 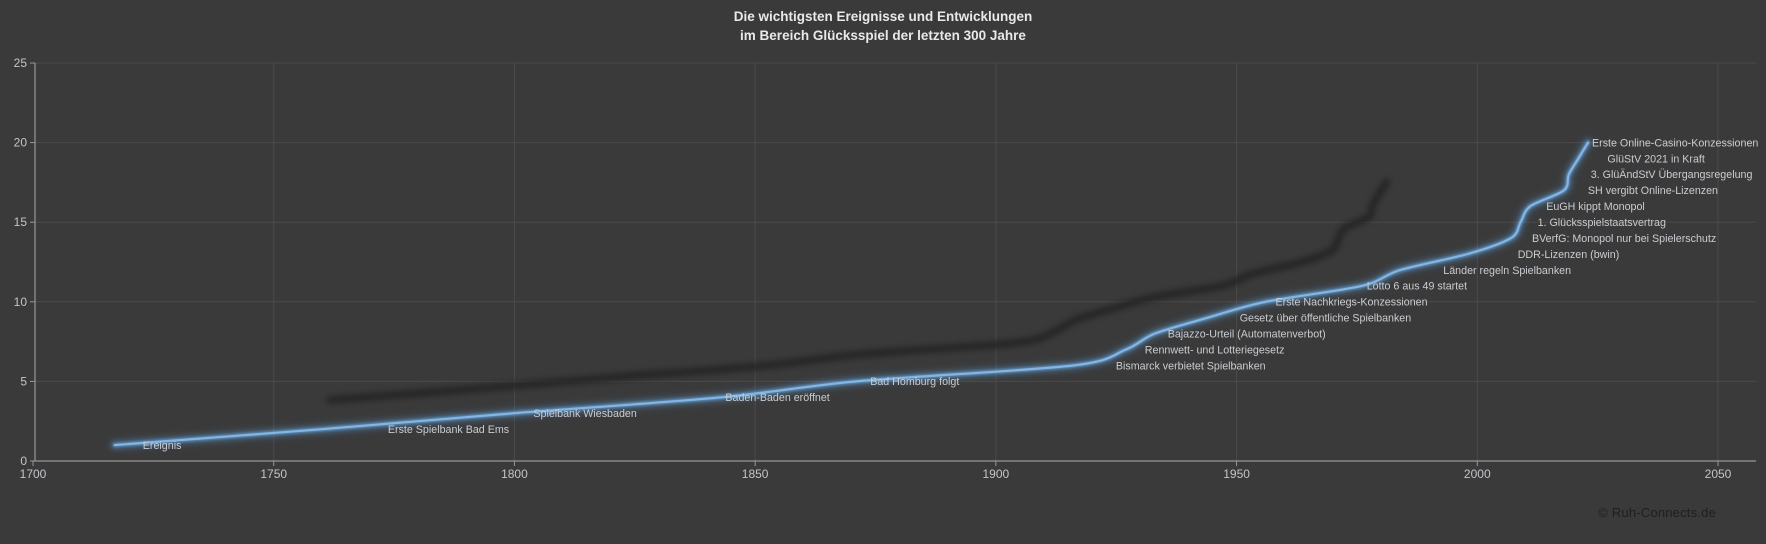 I want to click on y-tick-label: 15, so click(x=21, y=222).